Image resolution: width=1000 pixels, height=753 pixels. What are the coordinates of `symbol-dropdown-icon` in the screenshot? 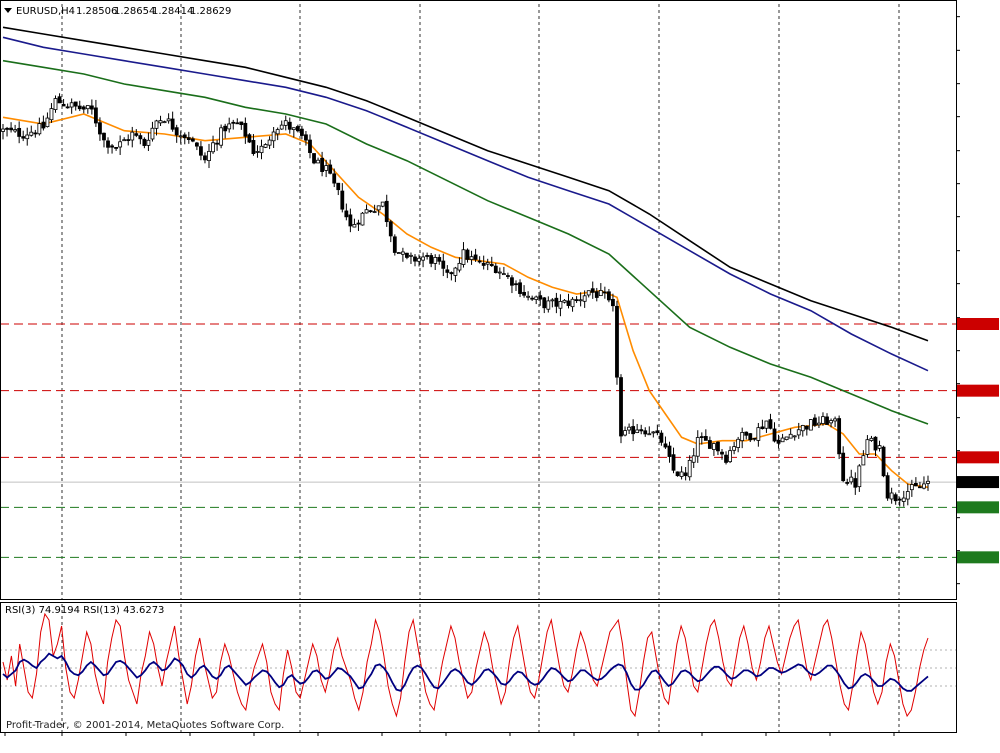 It's located at (8, 10).